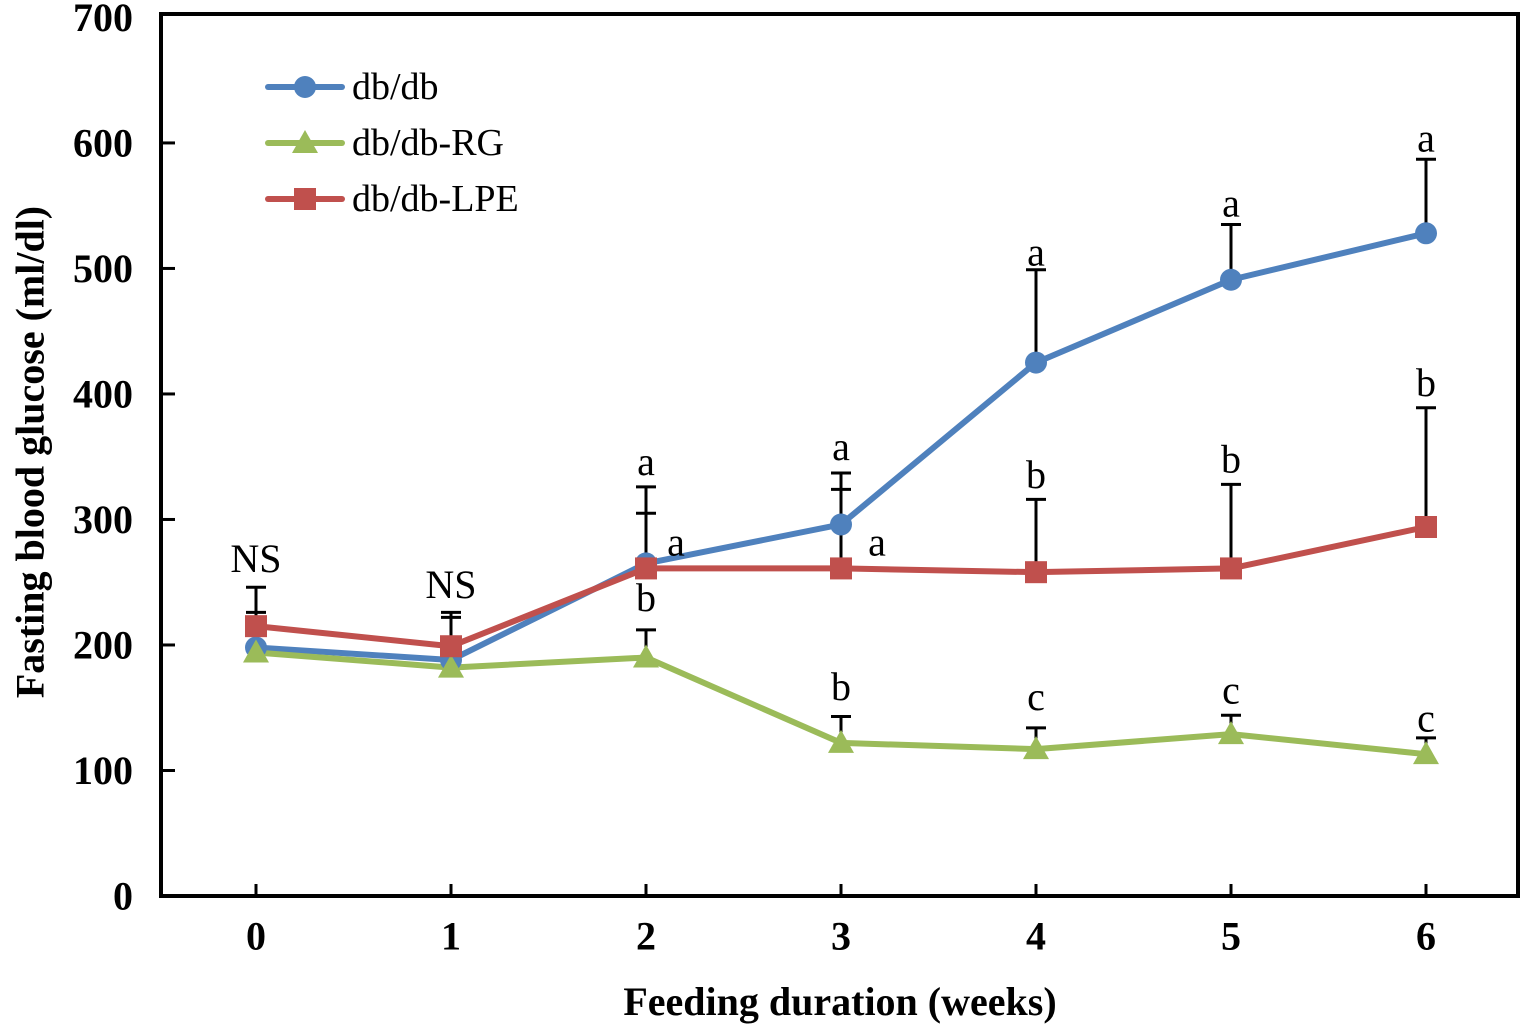  Describe the element at coordinates (30, 452) in the screenshot. I see `y-axis-title: Fasting blood glucose (ml/dl)` at that location.